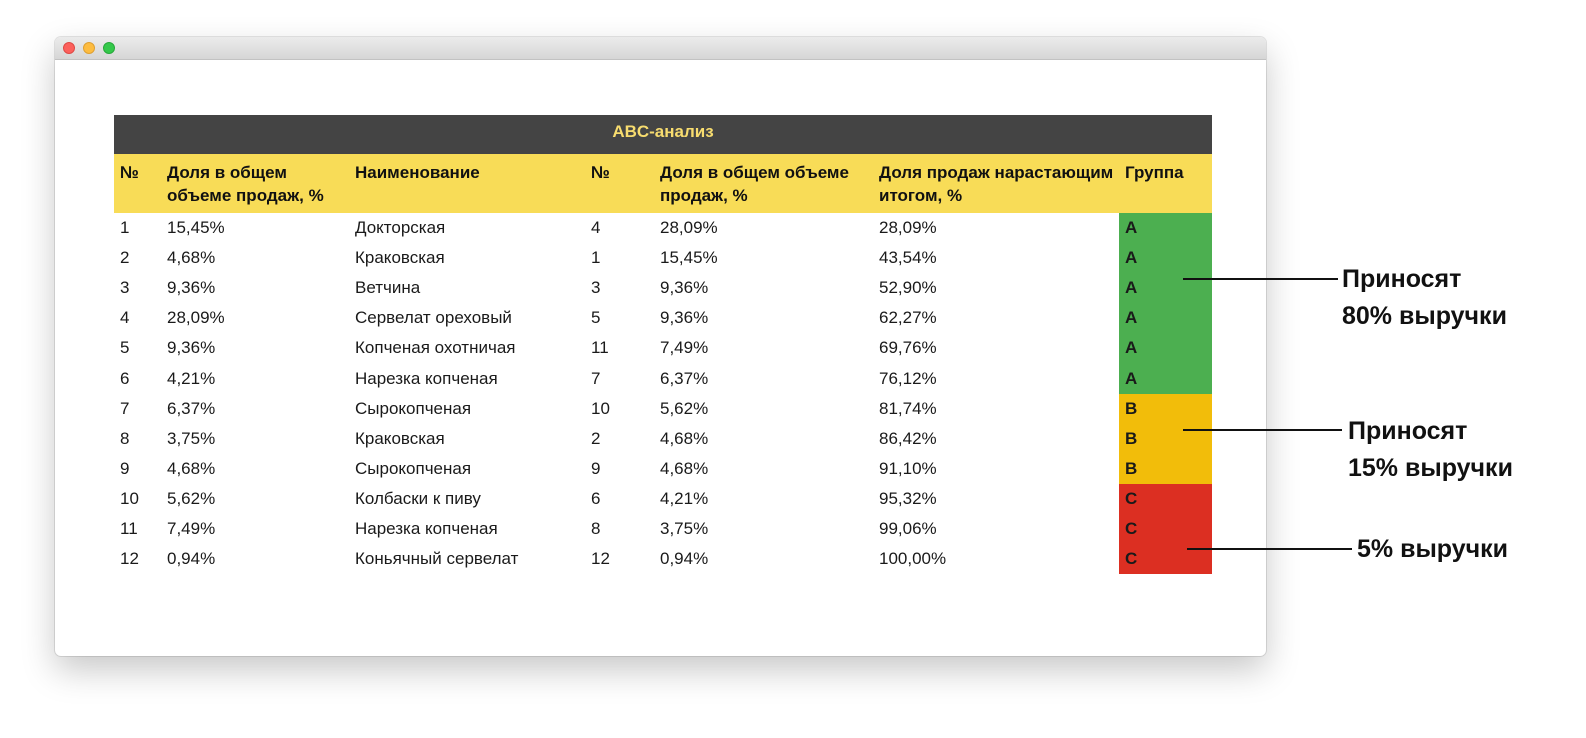  Describe the element at coordinates (125, 258) in the screenshot. I see `row-number-cell: 2` at that location.